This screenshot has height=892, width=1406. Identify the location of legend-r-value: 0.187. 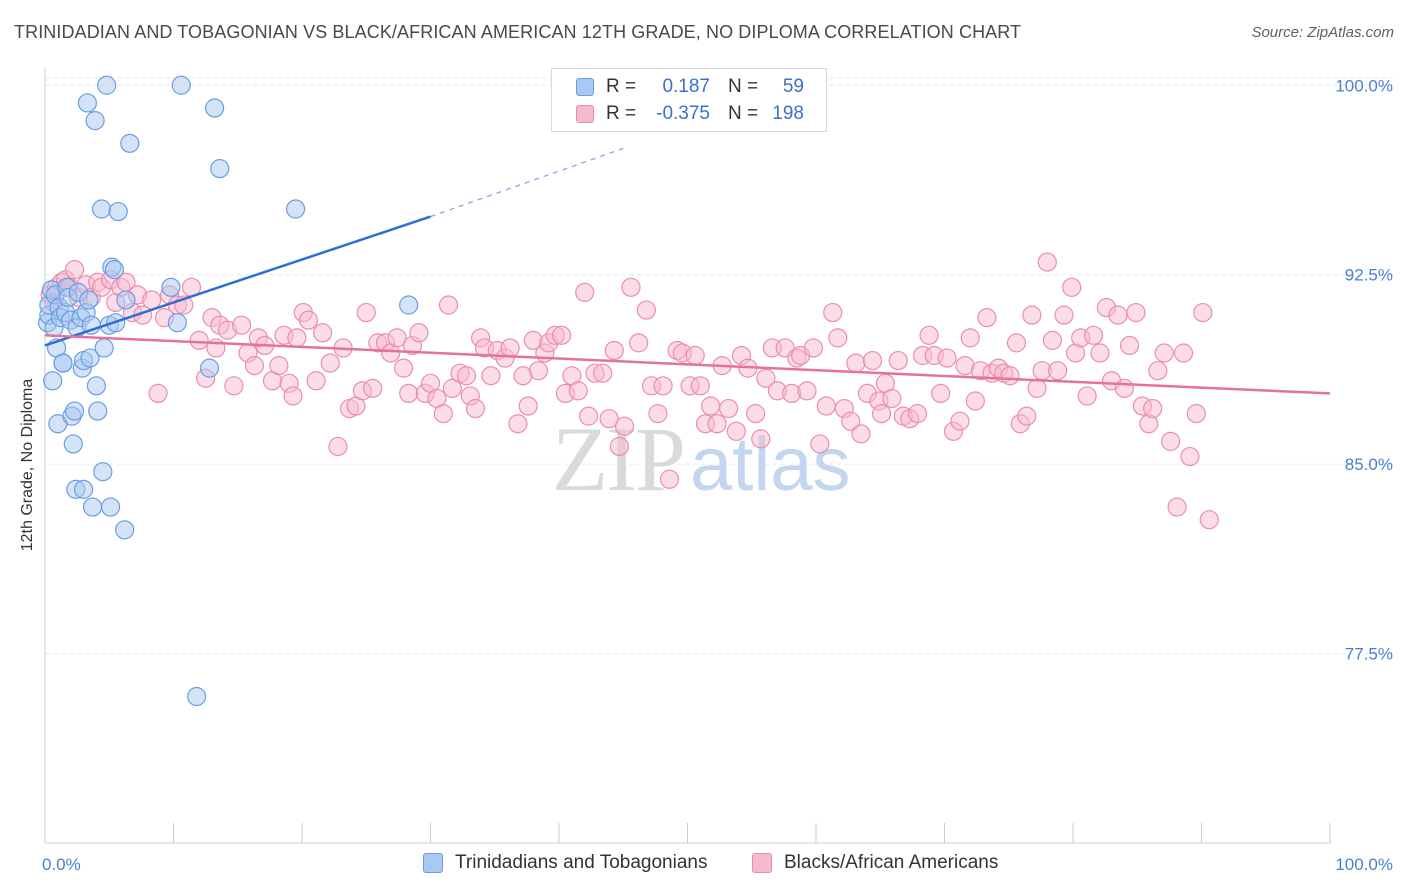
(686, 86).